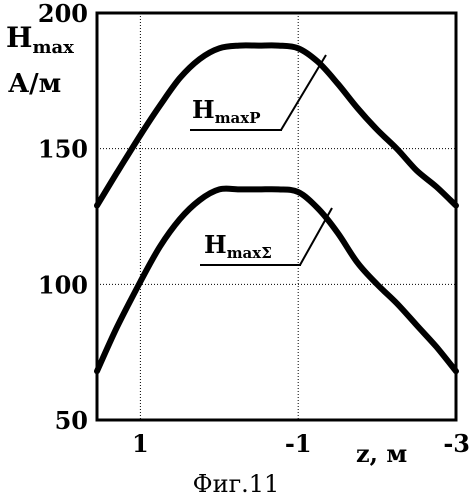 The width and height of the screenshot is (472, 499). I want to click on series-label-hmaxp: HmaxP, so click(258, 92).